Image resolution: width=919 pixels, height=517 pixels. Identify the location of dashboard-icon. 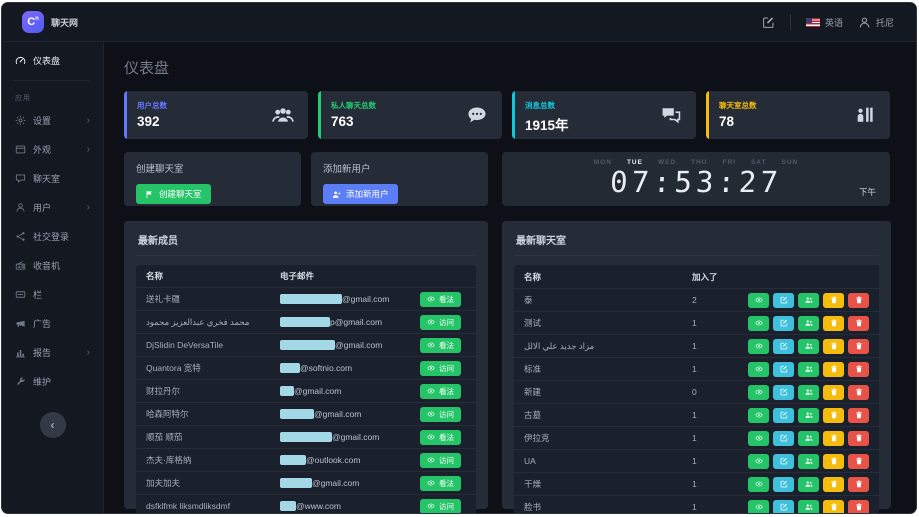
(20, 60).